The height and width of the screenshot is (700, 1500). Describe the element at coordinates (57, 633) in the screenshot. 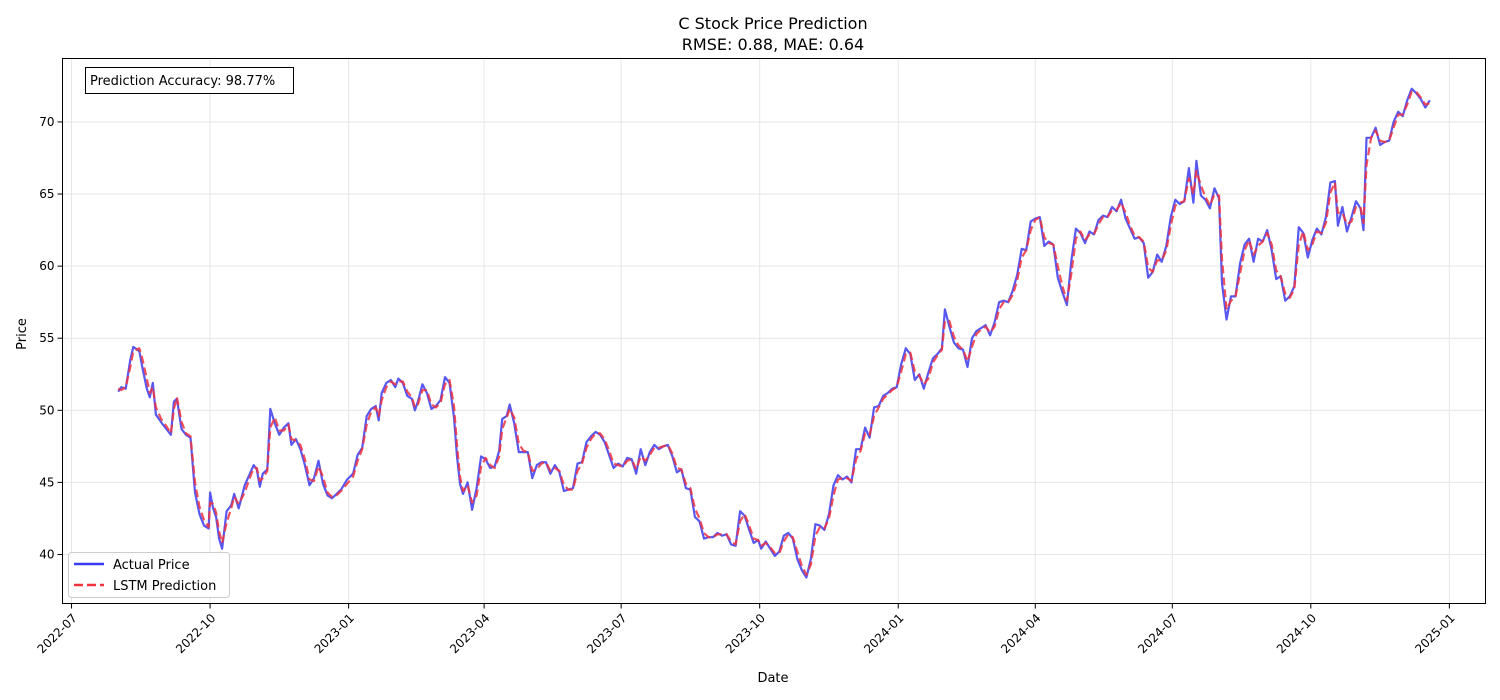

I see `x-tick-label: 2022-07` at that location.